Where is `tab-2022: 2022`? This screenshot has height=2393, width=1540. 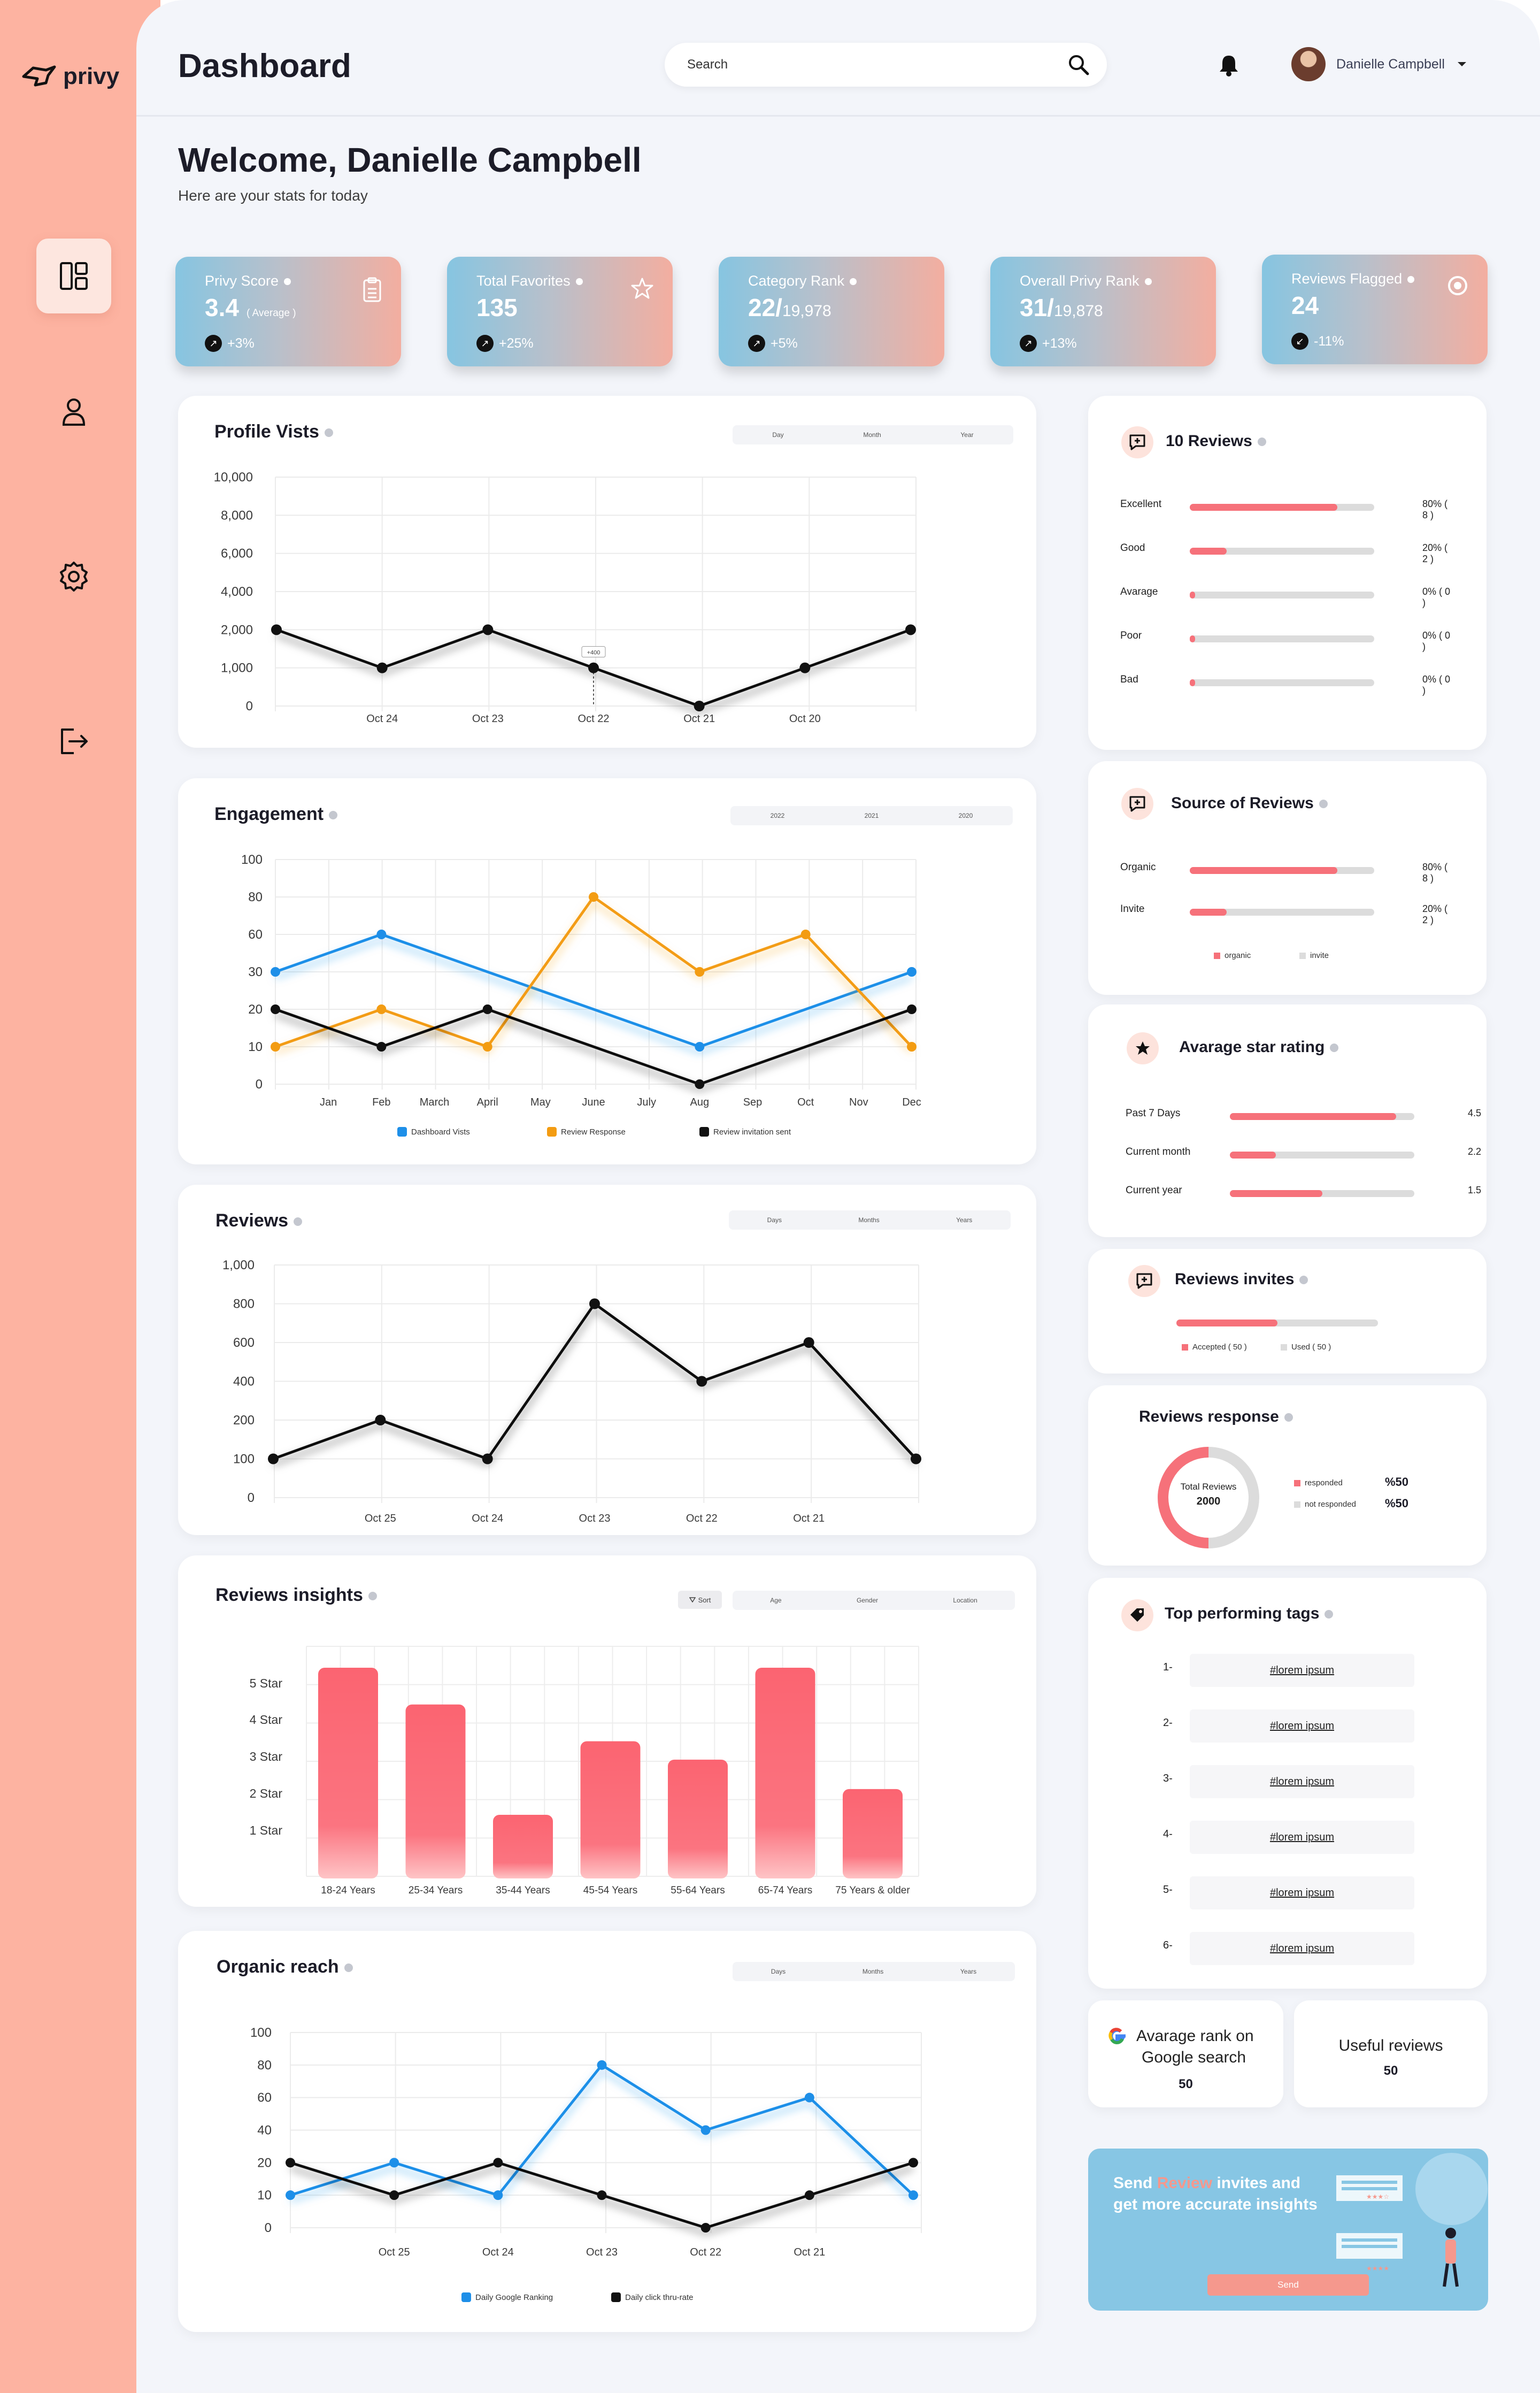 tab-2022: 2022 is located at coordinates (777, 815).